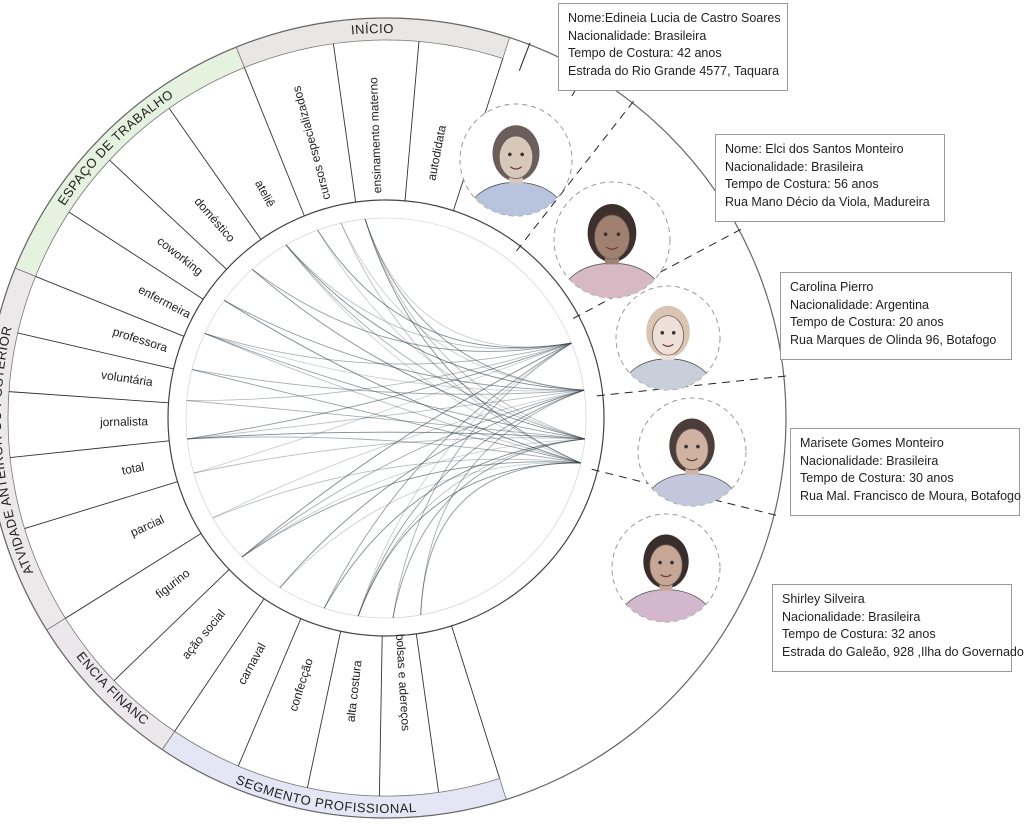  I want to click on segment-label: ação social, so click(203, 634).